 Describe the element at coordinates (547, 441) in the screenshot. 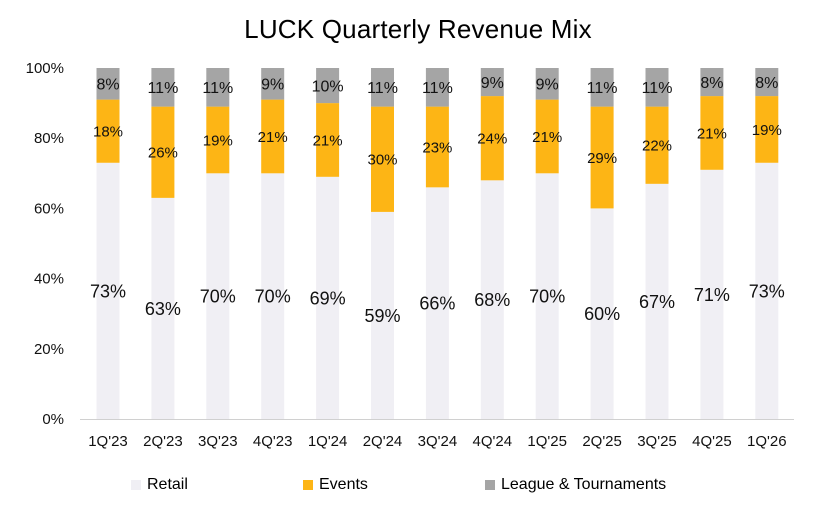

I see `x-tick-label: 1Q'25` at that location.